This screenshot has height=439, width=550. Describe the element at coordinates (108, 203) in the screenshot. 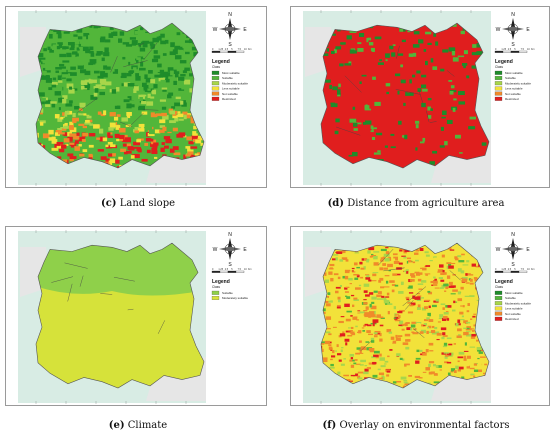

I see `caption-letter-c: (c)` at that location.